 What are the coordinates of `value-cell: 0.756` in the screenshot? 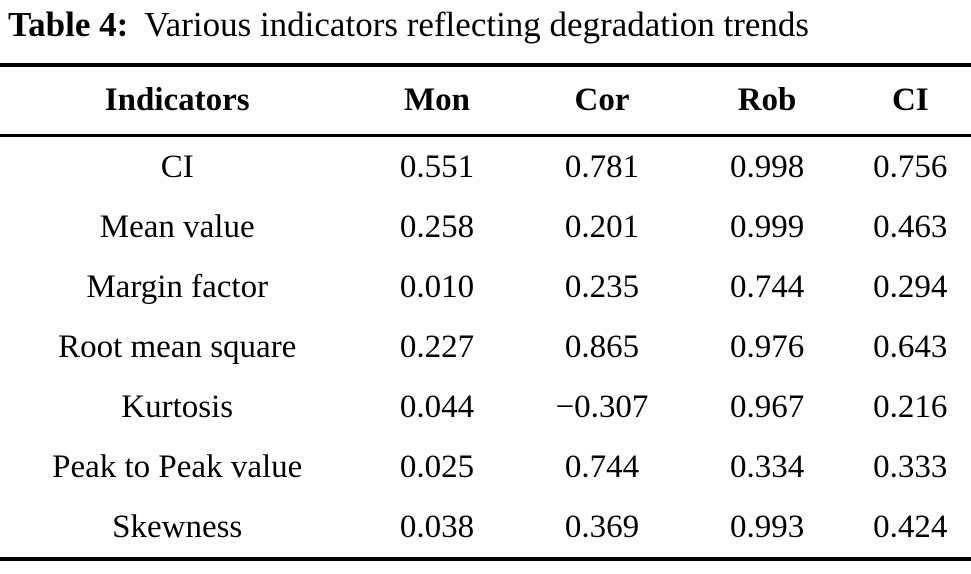 It's located at (910, 166).